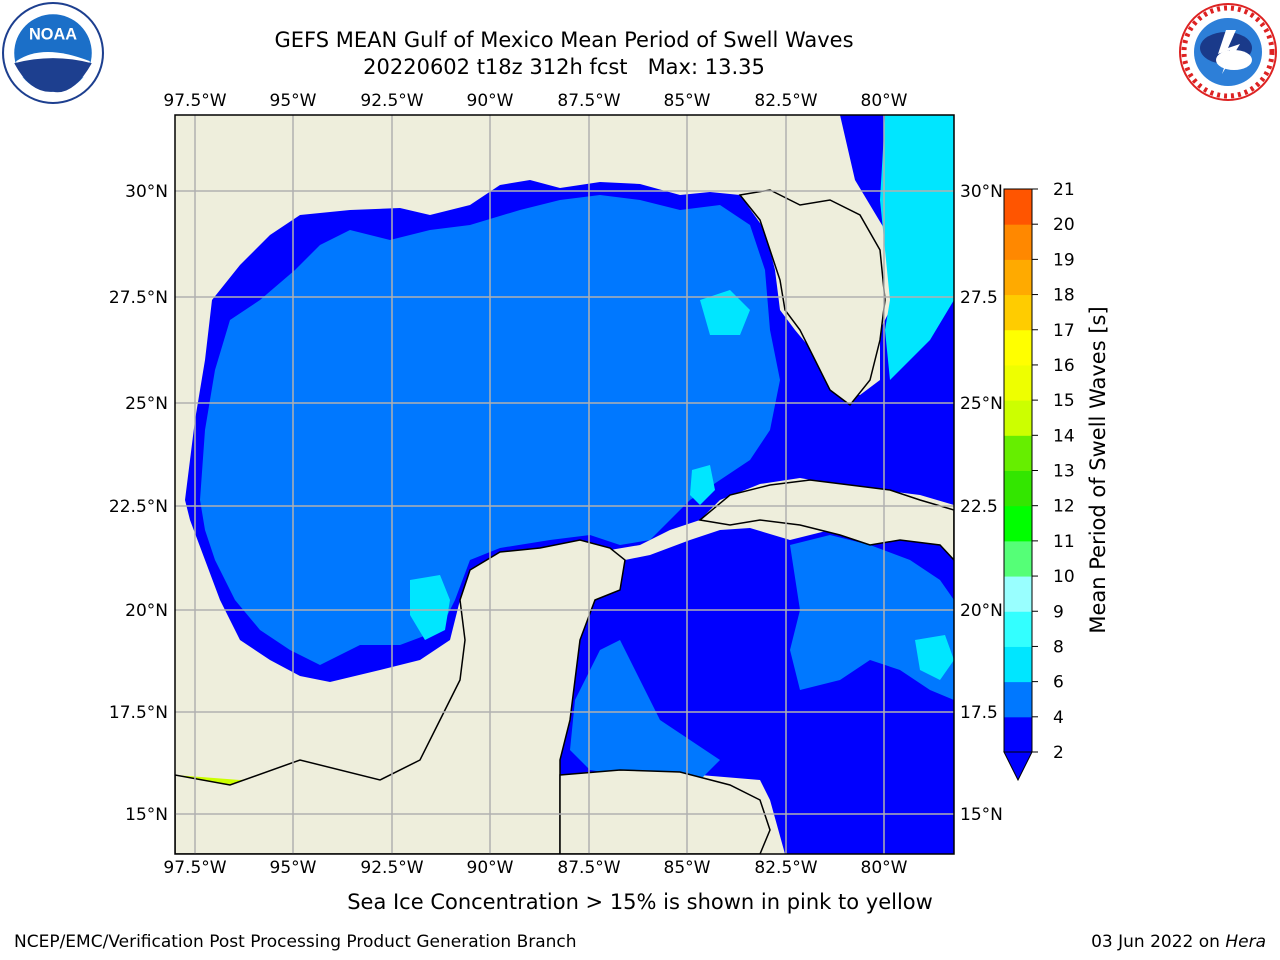  I want to click on colorbar-tick-label: 17, so click(1064, 331).